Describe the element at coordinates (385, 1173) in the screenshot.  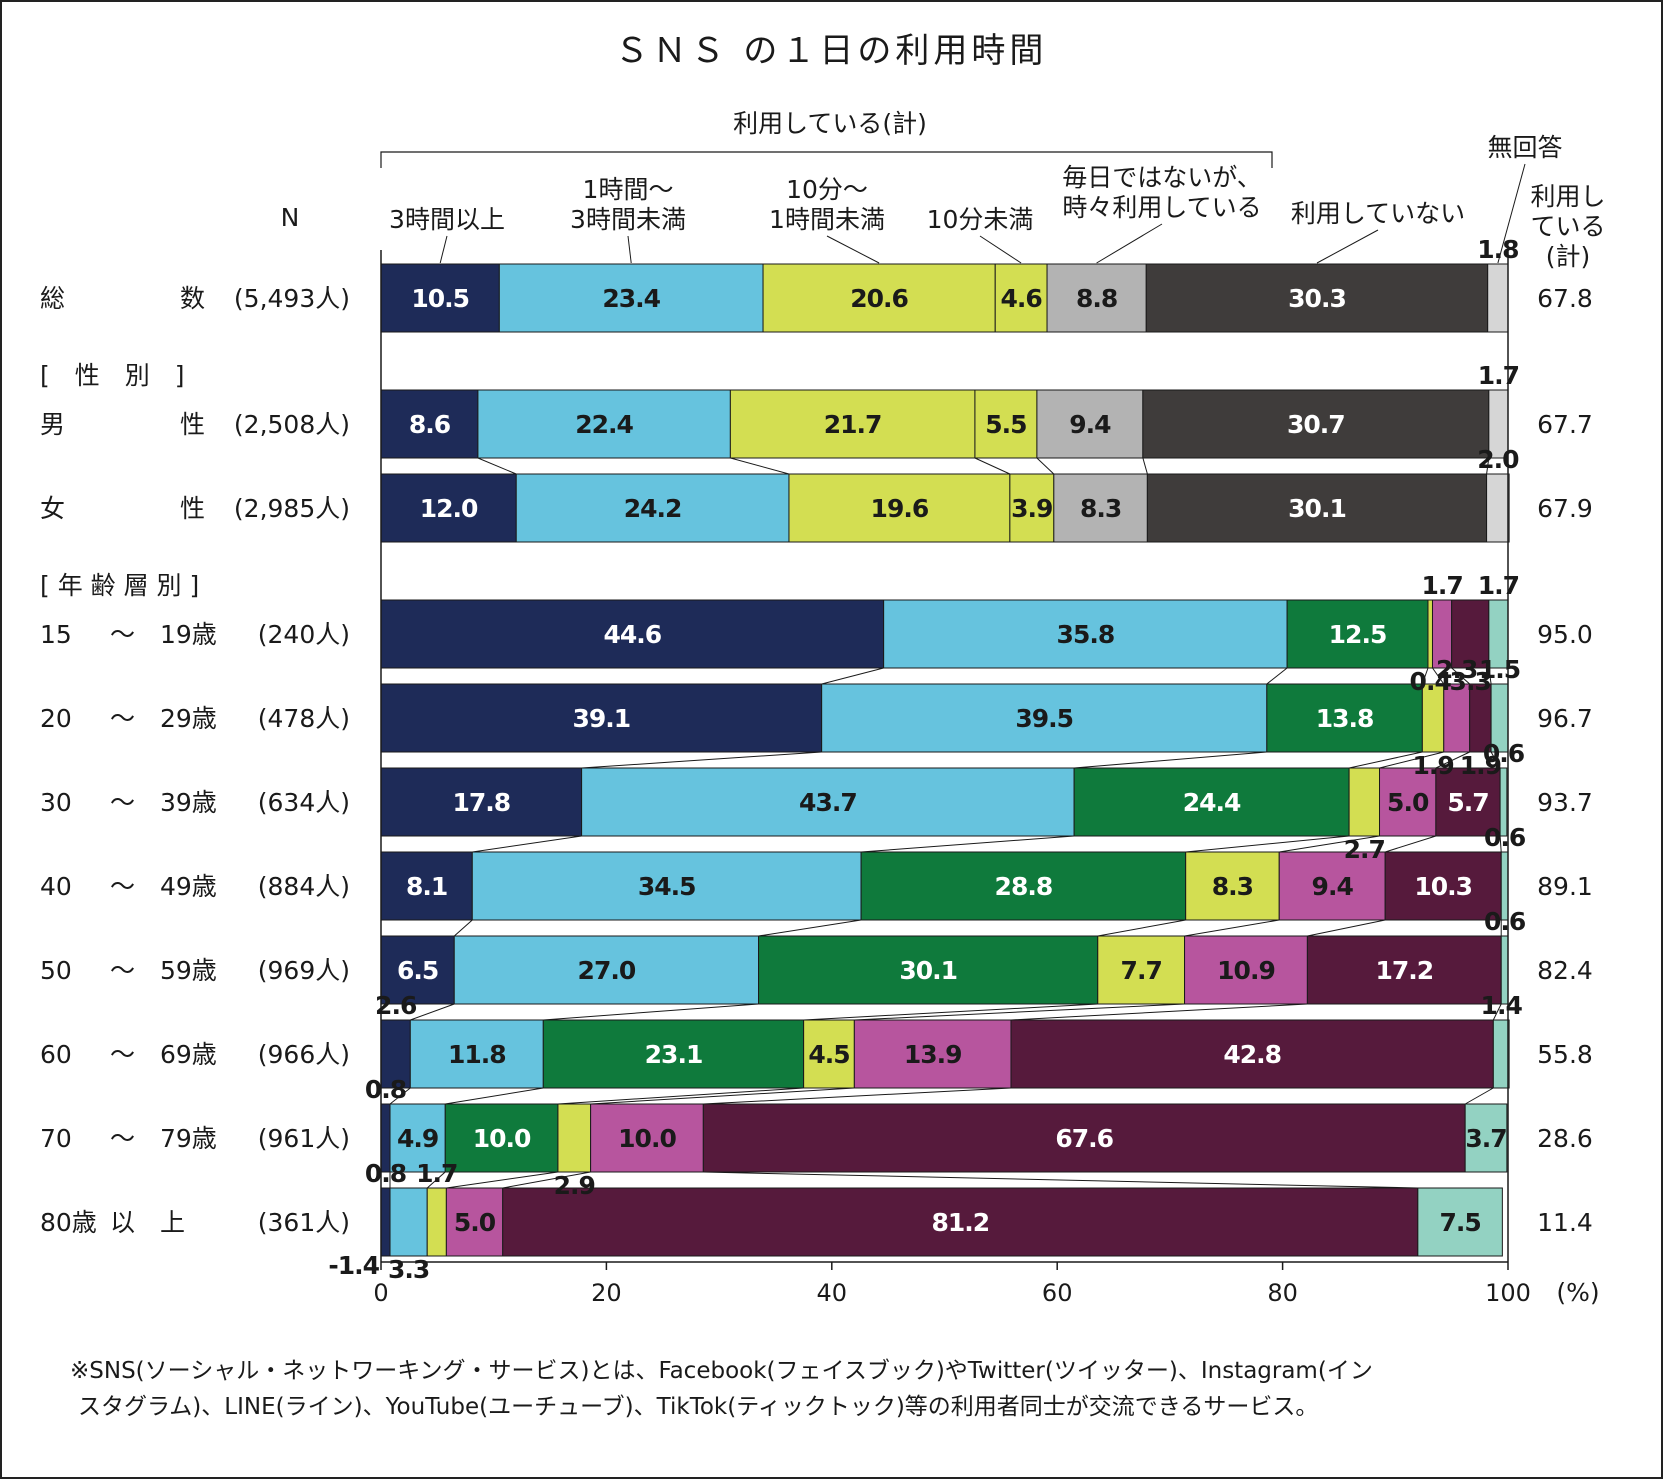
I see `data-label-r10-s0: 0.8` at that location.